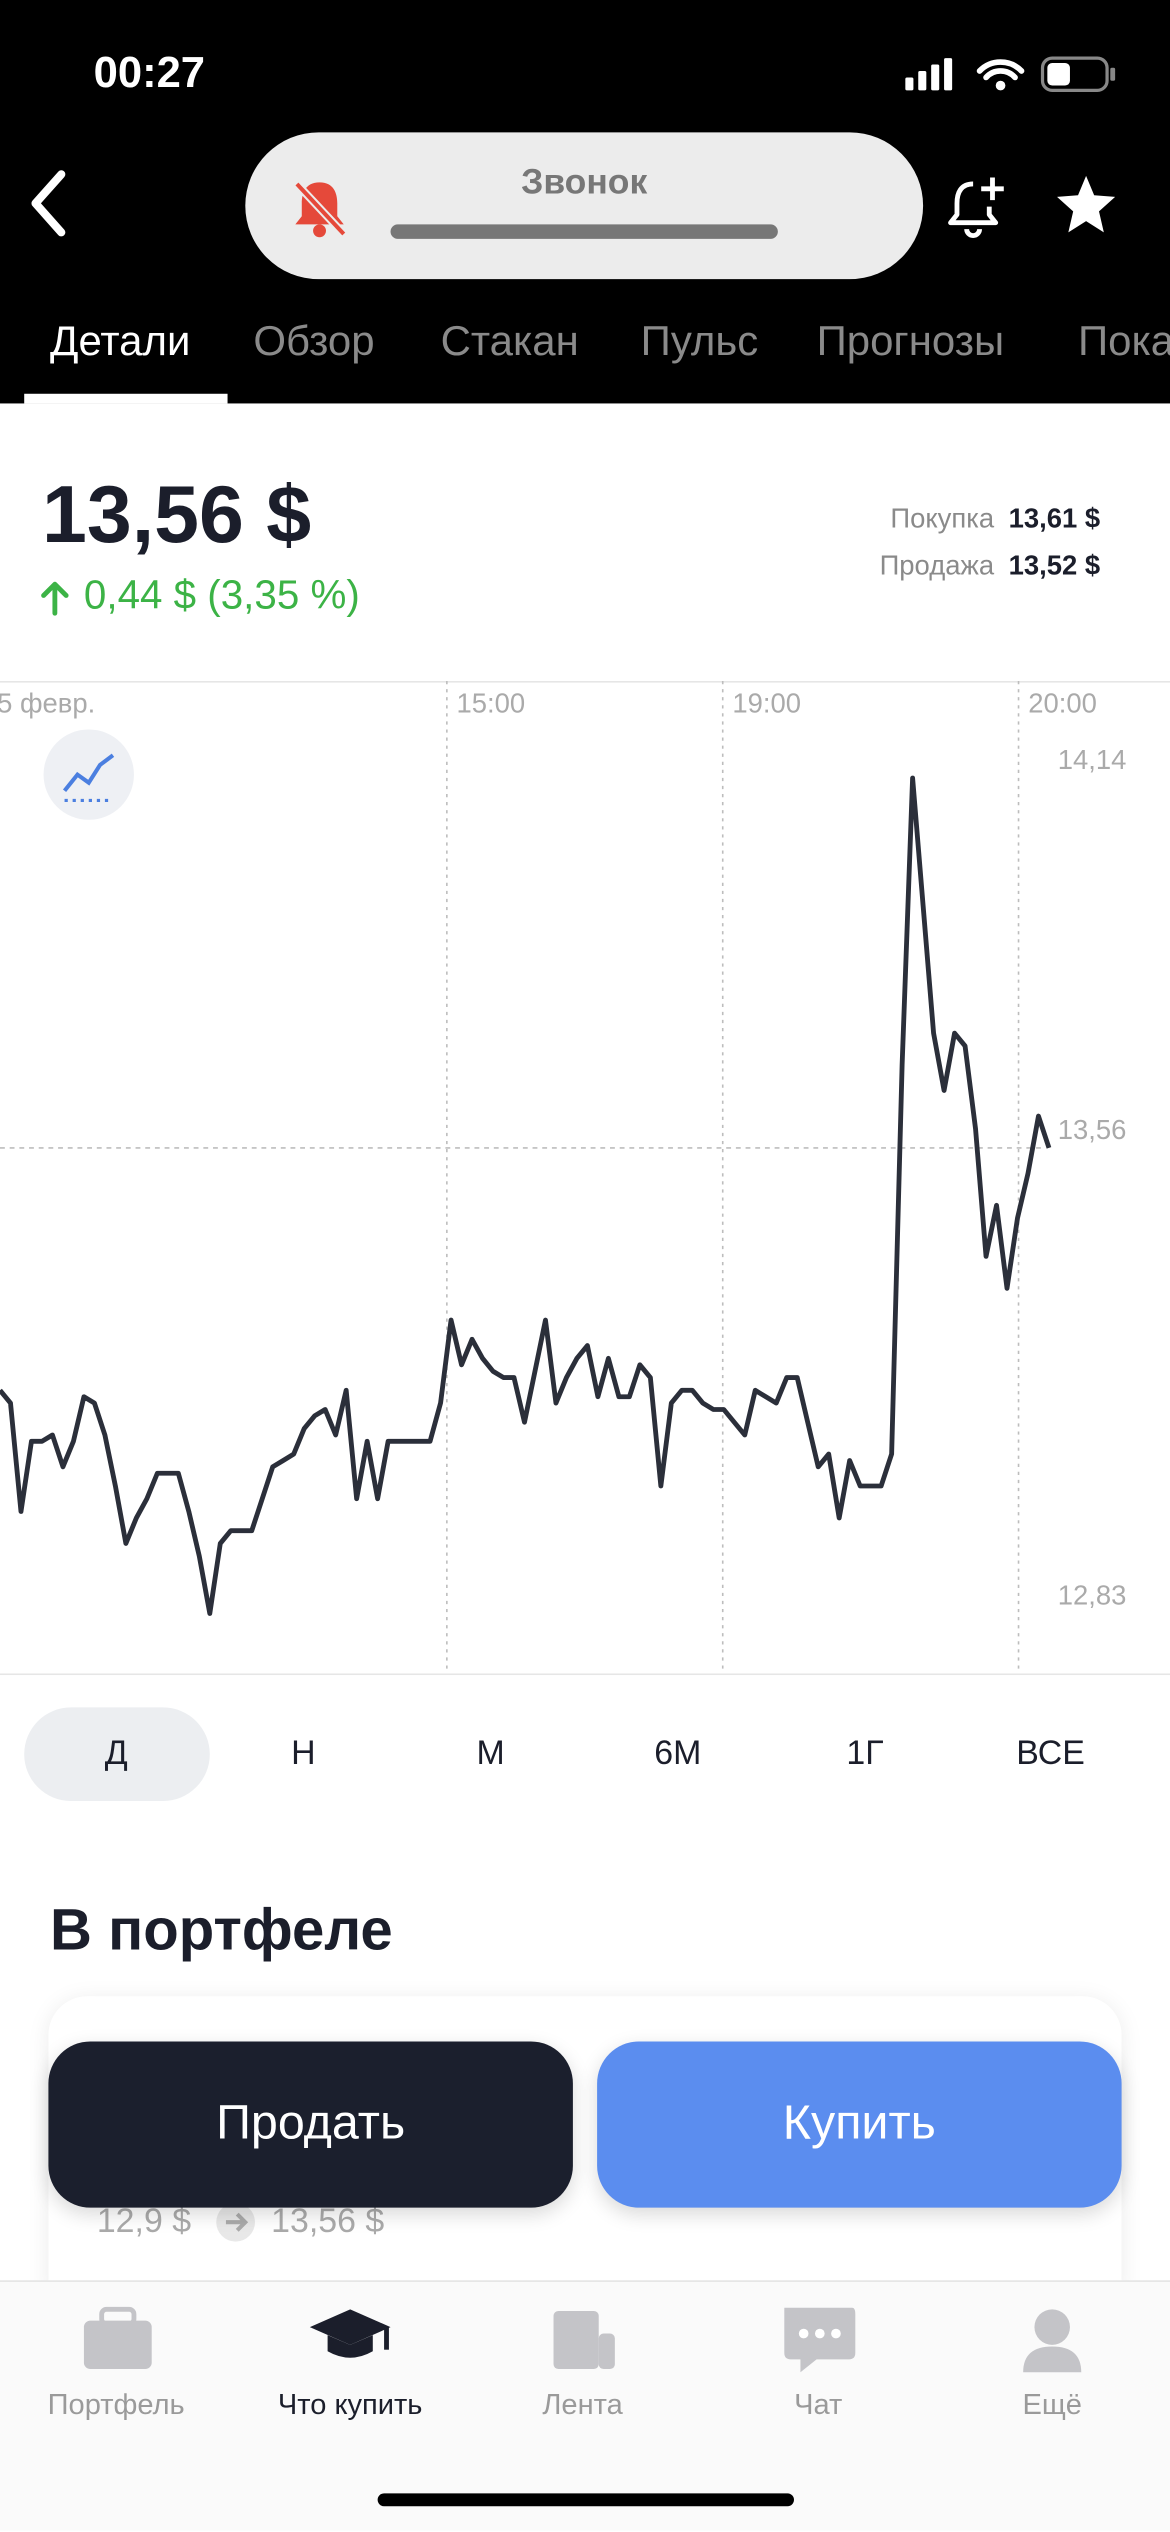  I want to click on period: 6М, so click(678, 1753).